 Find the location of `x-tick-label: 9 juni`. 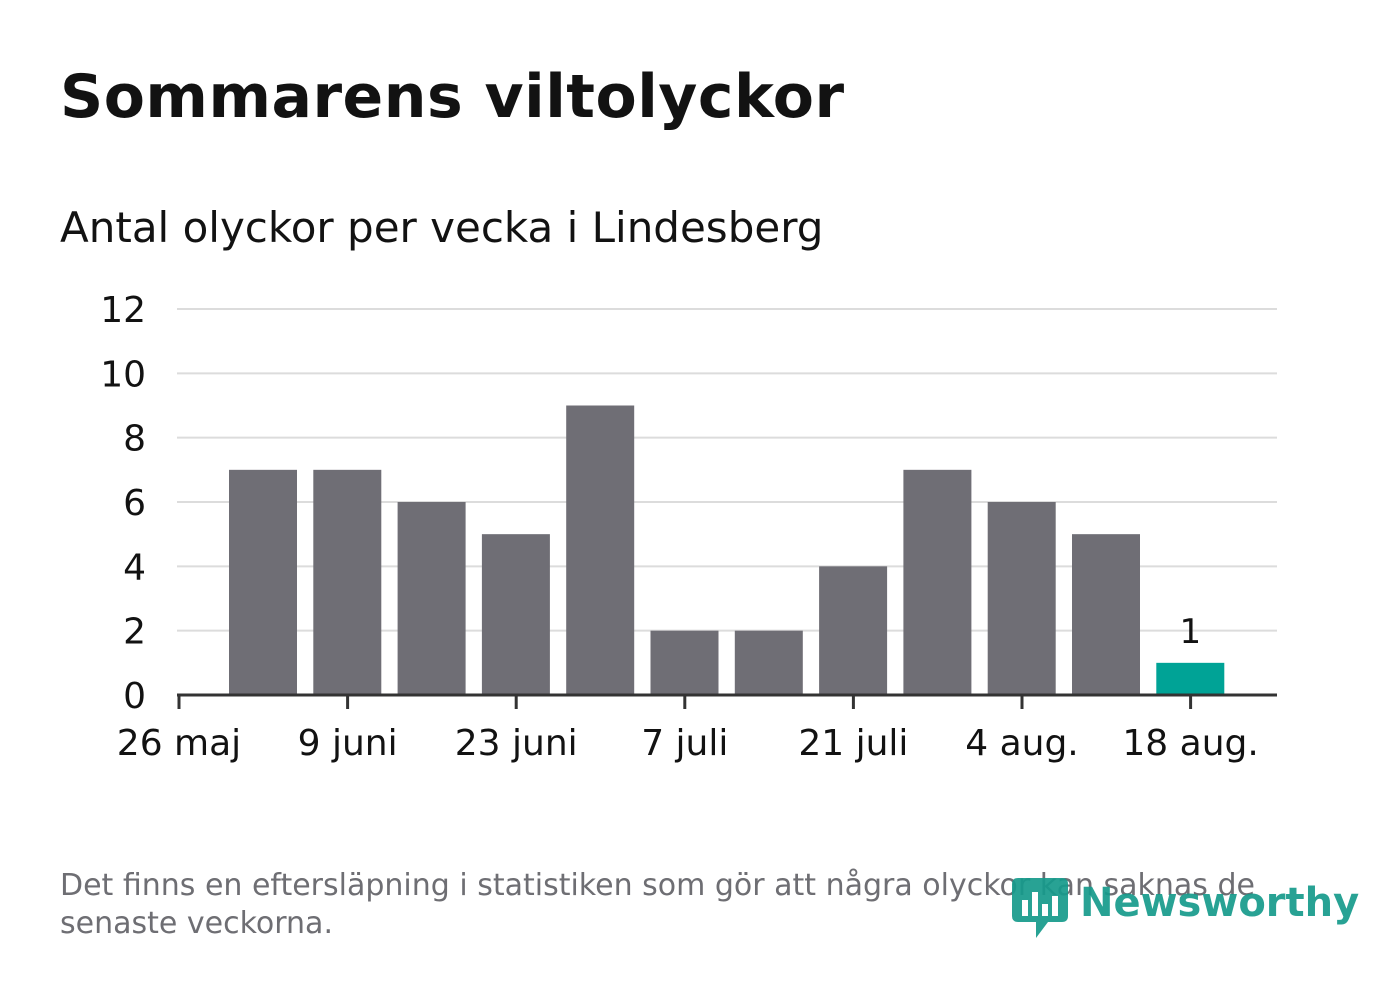

x-tick-label: 9 juni is located at coordinates (348, 743).